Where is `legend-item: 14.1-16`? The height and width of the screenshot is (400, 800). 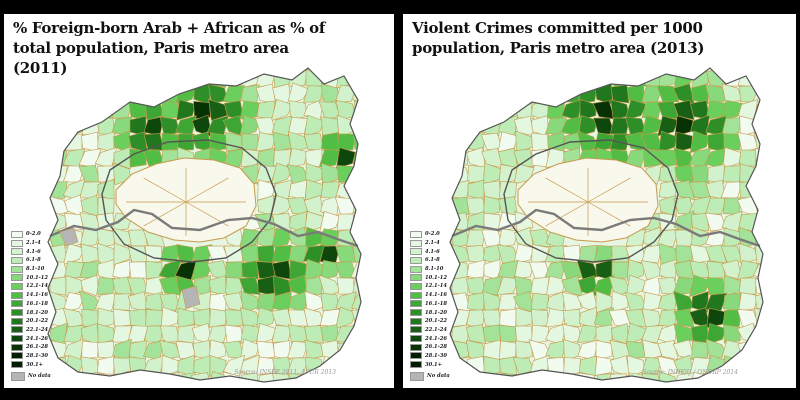
legend-item: 14.1-16 is located at coordinates (31, 295).